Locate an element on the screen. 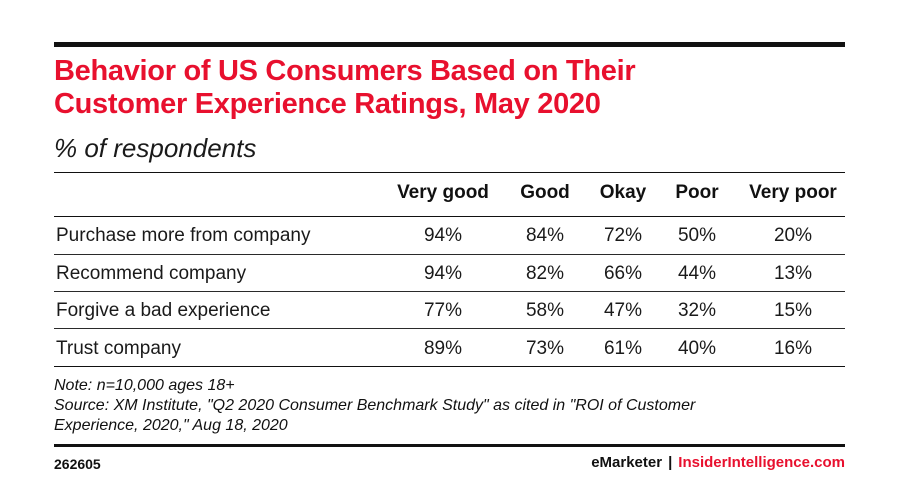 The image size is (910, 496). chart-subtitle: % of respondents is located at coordinates (155, 148).